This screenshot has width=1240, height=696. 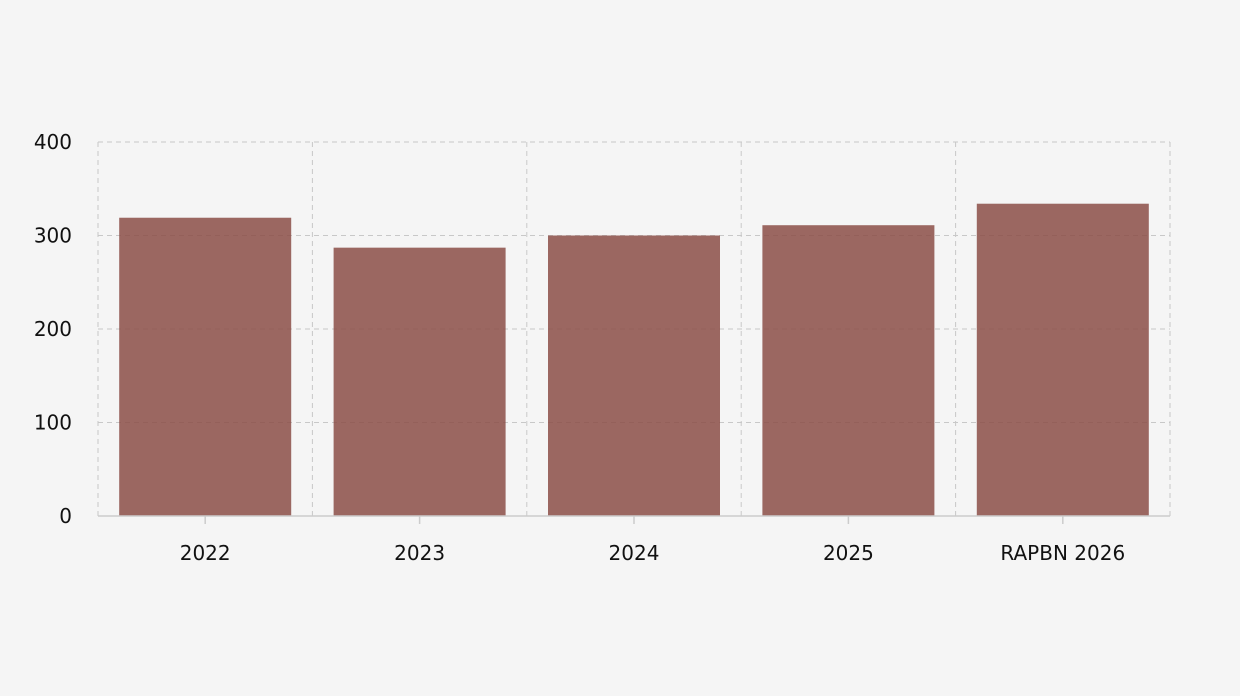 I want to click on x-tick-label: 2022, so click(x=205, y=553).